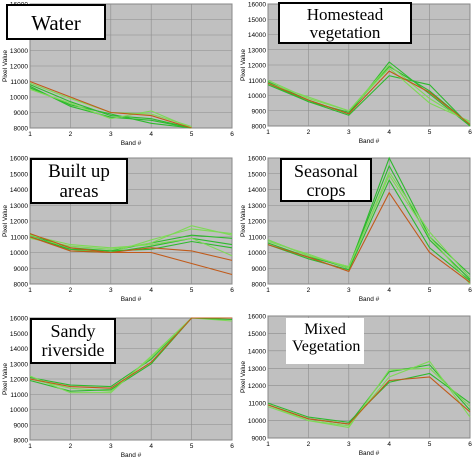 This screenshot has height=464, width=474. Describe the element at coordinates (345, 23) in the screenshot. I see `chart-title-homestead-vegetation: Homestead vegetation` at that location.